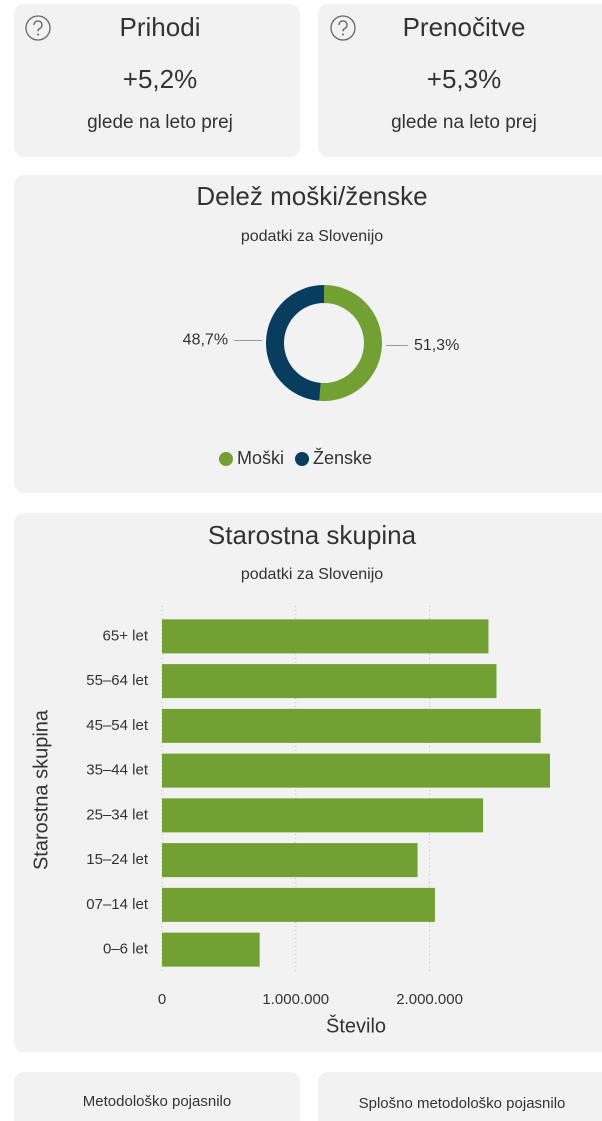  Describe the element at coordinates (260, 458) in the screenshot. I see `legend-label: Moški` at that location.